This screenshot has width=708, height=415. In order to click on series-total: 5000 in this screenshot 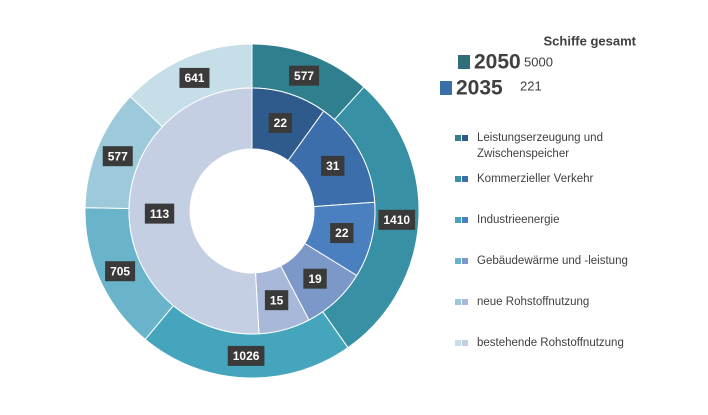, I will do `click(538, 61)`.